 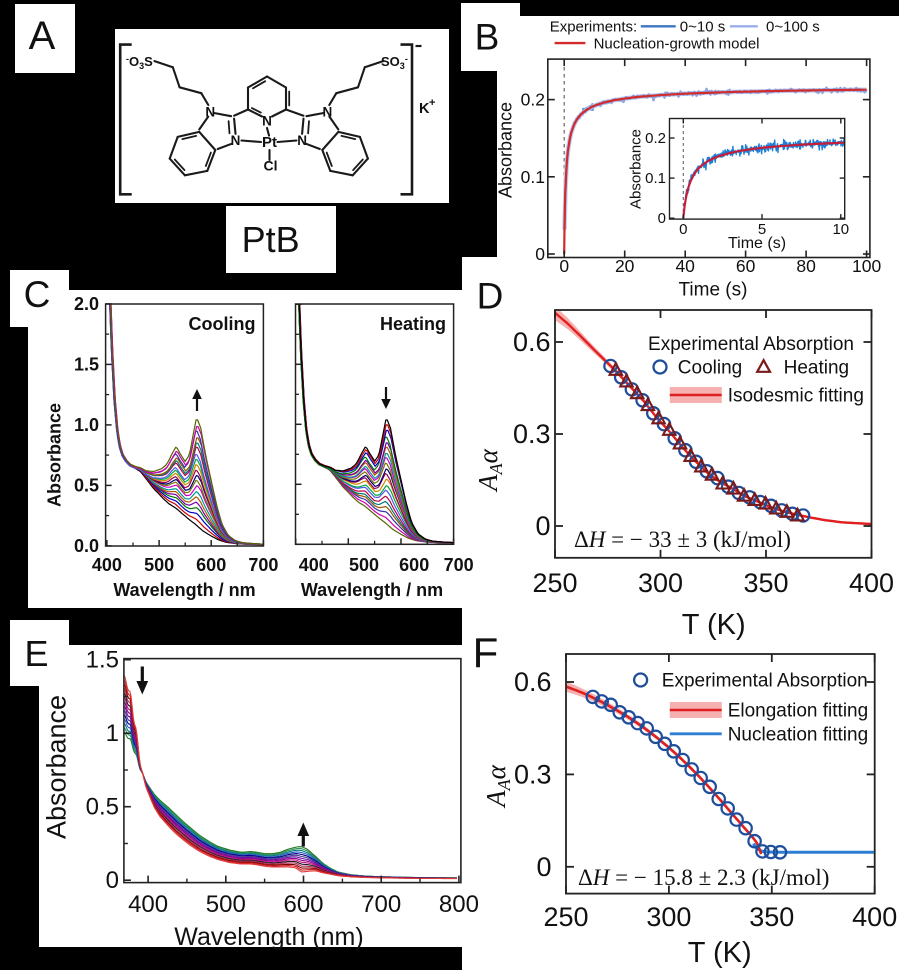 I want to click on svg-text: Cl, so click(x=271, y=166).